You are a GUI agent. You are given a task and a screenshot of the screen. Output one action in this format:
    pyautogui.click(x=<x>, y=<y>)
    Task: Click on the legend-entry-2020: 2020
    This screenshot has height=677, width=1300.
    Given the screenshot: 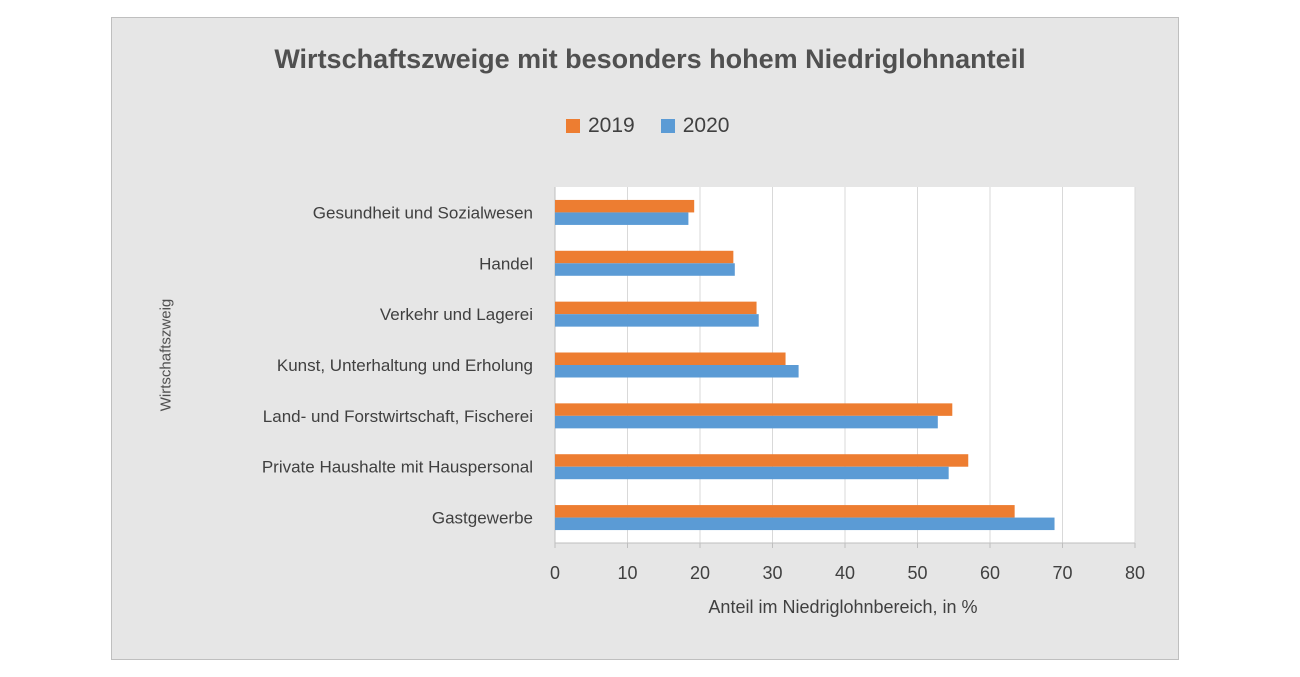 What is the action you would take?
    pyautogui.click(x=695, y=126)
    